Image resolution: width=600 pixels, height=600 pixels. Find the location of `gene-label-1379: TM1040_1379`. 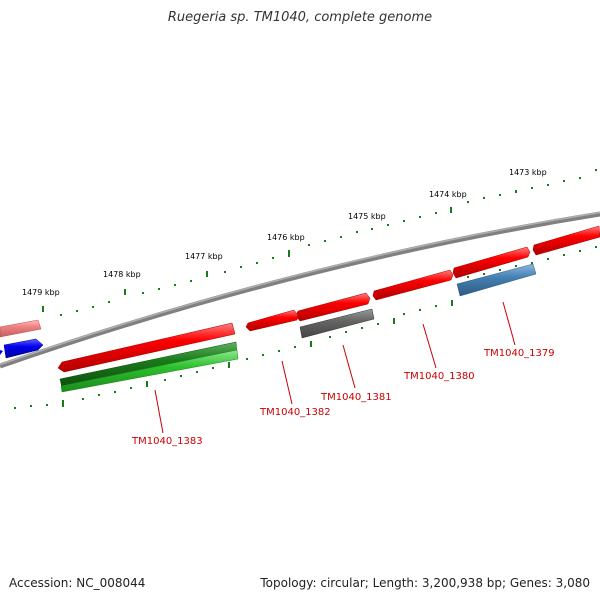

gene-label-1379: TM1040_1379 is located at coordinates (519, 353).